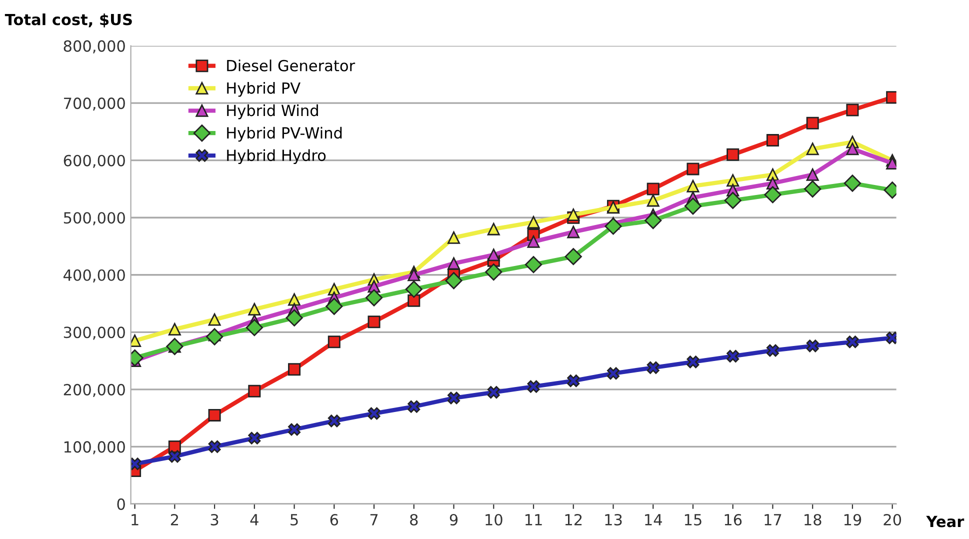  I want to click on x-tick-label: 17, so click(773, 520).